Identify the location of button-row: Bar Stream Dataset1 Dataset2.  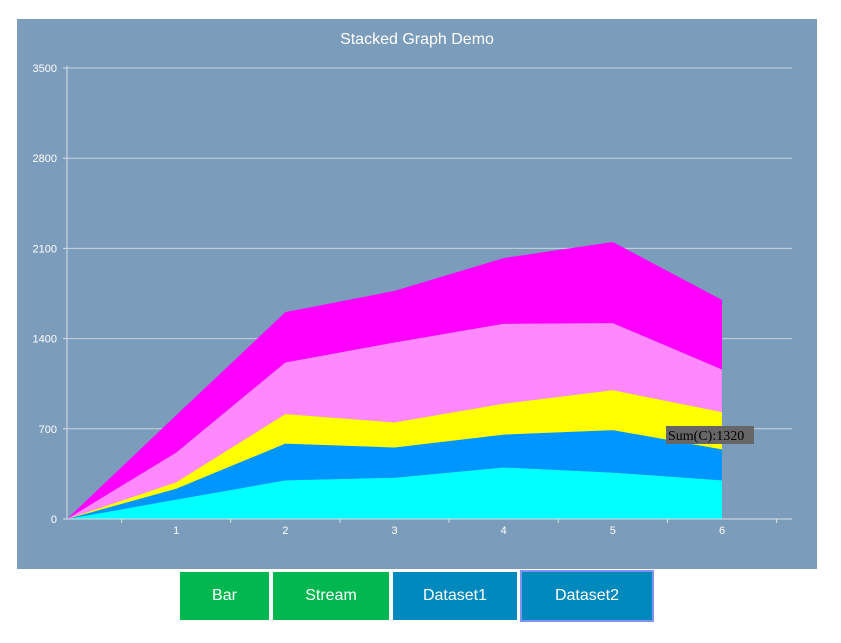
(418, 596).